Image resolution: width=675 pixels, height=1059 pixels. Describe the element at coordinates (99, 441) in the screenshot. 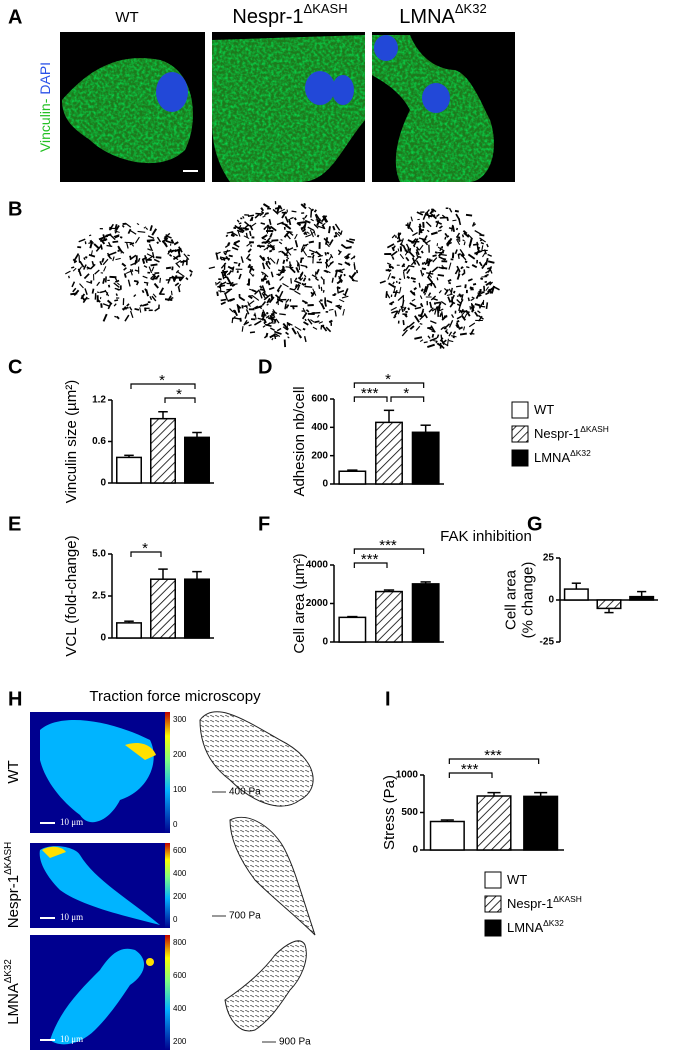

I see `y-tick-label: 0.6` at that location.